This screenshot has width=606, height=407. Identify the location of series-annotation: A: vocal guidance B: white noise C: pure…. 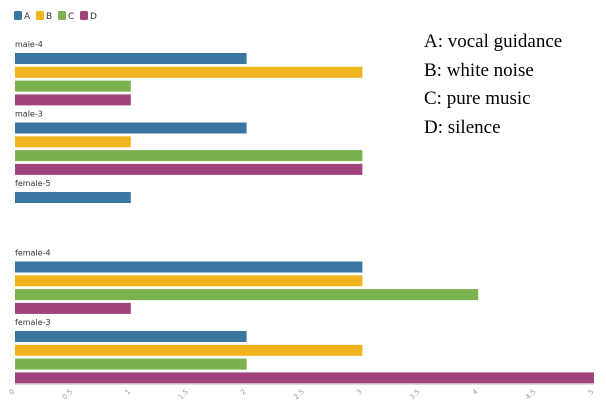
(493, 85).